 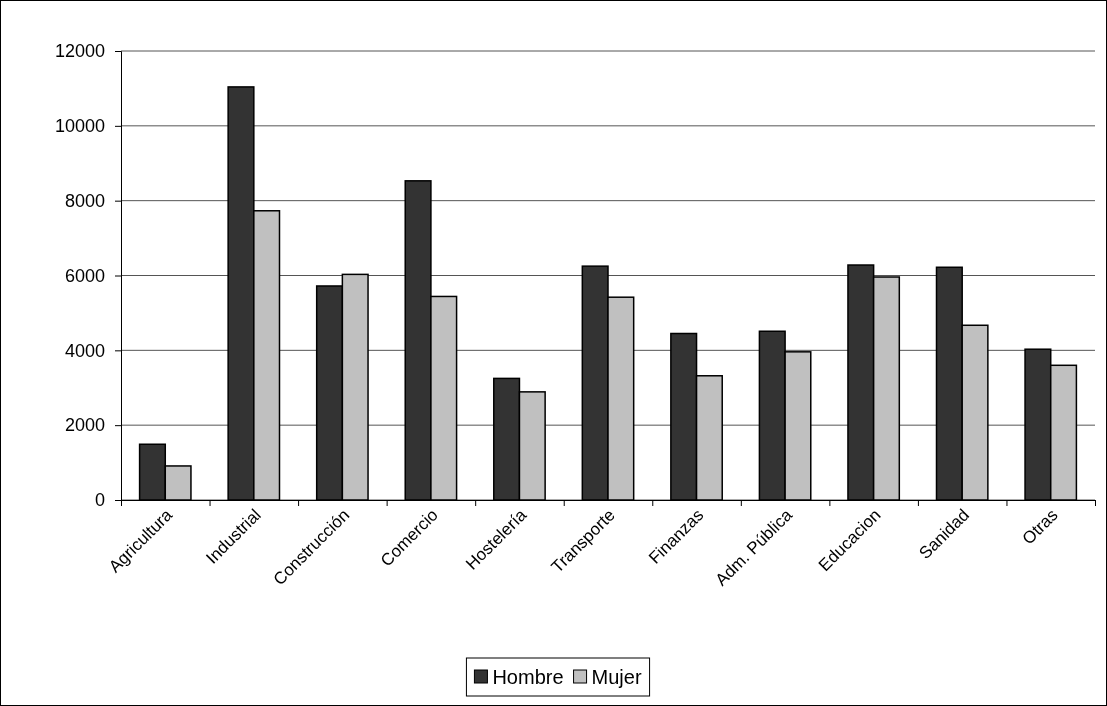 I want to click on y-tick-label: 0, so click(x=99, y=500).